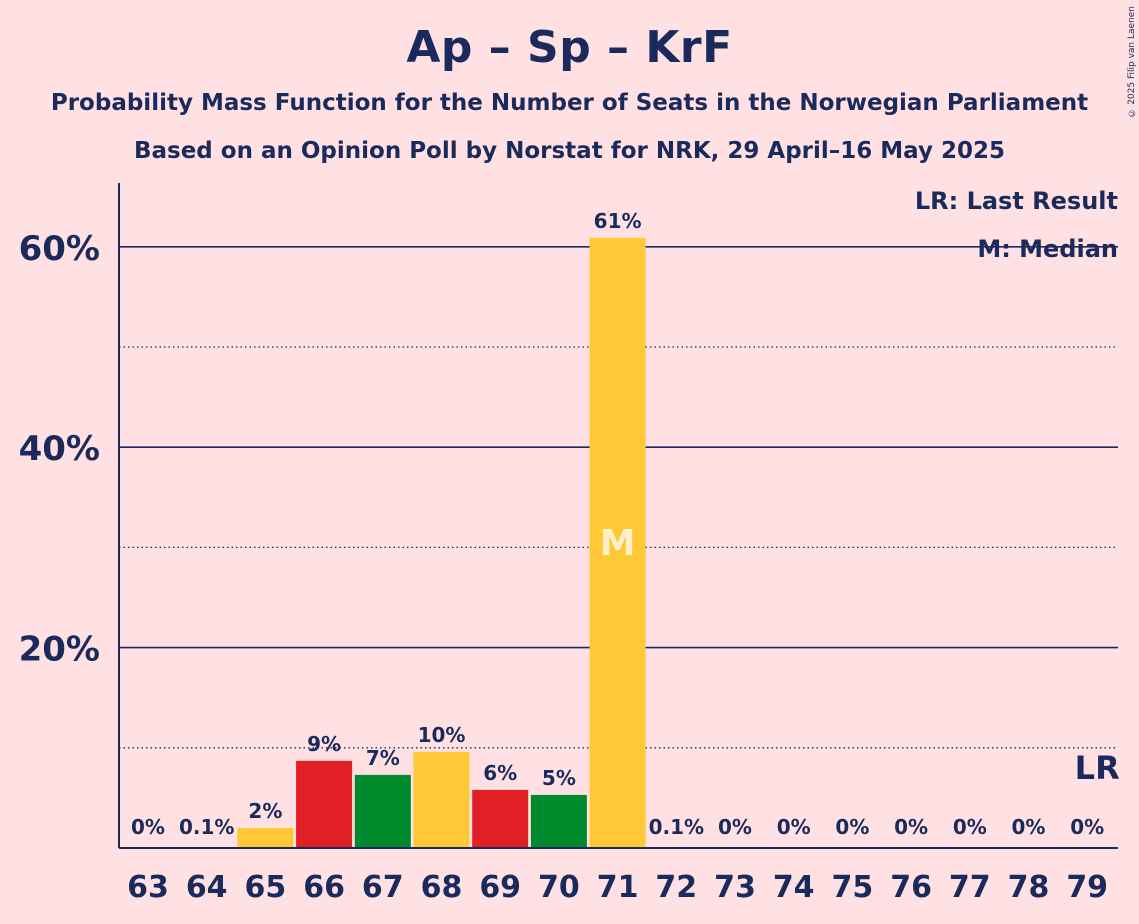  I want to click on y-tick-label: 20%, so click(59, 650).